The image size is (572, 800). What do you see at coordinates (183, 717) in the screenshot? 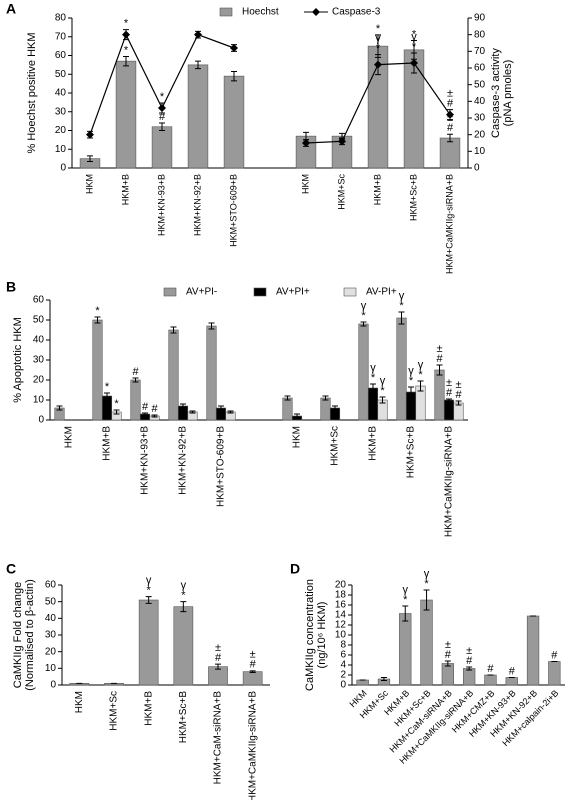
I see `x-tick-label: HKM+Sc+B` at bounding box center [183, 717].